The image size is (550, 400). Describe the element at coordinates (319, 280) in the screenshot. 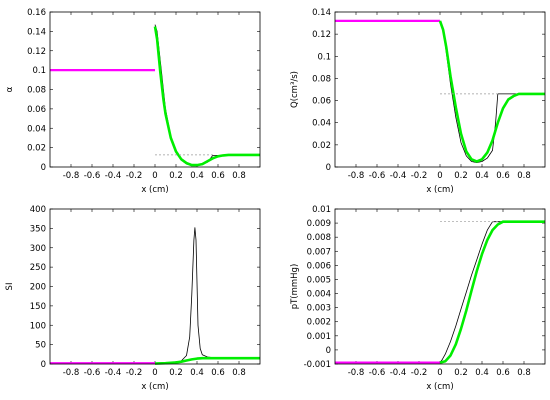

I see `y-tick-label: 0.005` at that location.